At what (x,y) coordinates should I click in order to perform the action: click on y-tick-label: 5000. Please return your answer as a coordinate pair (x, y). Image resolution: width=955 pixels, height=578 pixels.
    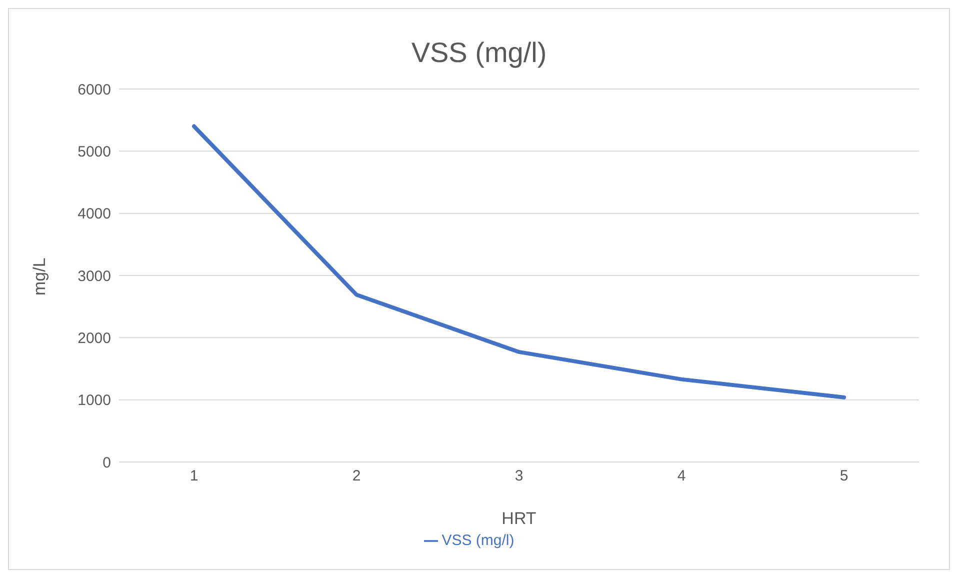
    Looking at the image, I should click on (94, 151).